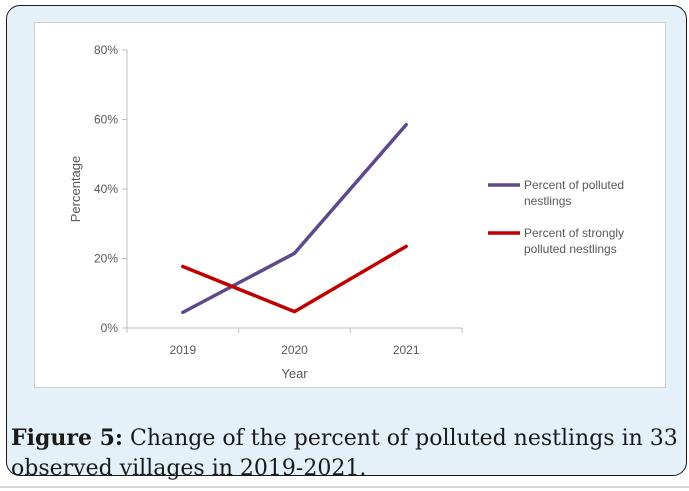  What do you see at coordinates (574, 193) in the screenshot?
I see `legend-label-1: Percent of polluted nestlings` at bounding box center [574, 193].